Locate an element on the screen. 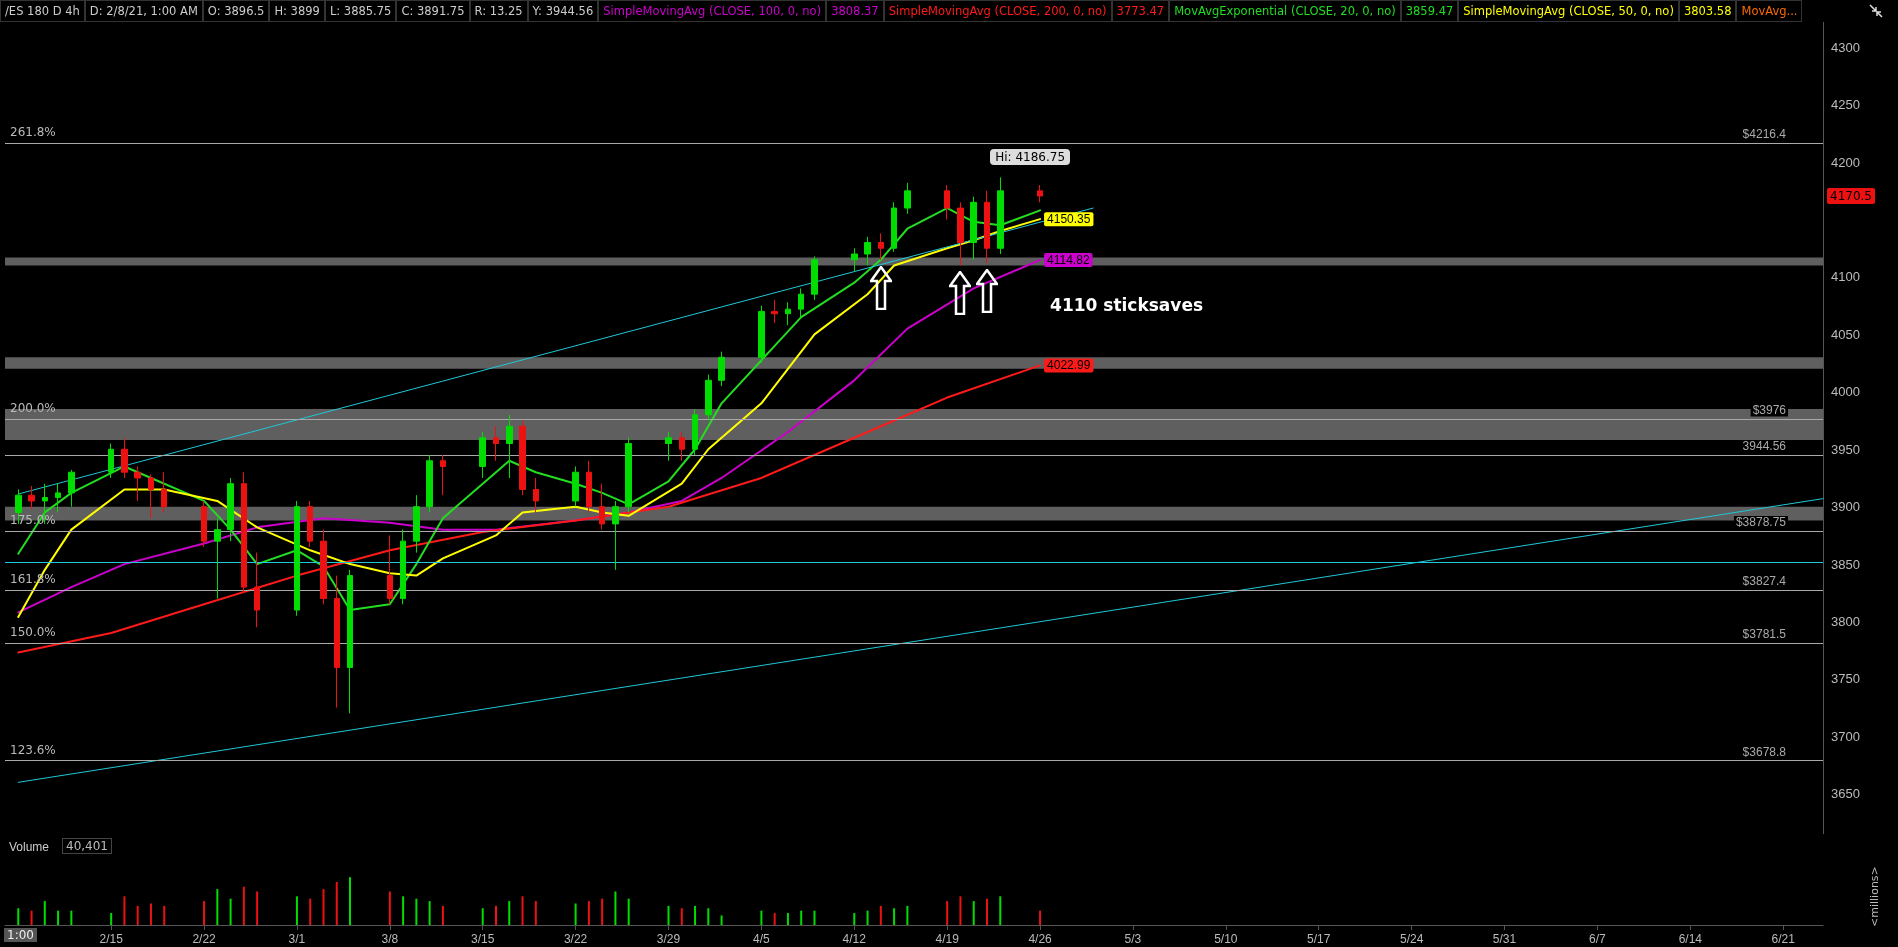 This screenshot has height=947, width=1898. x-tick-label: 5/31 is located at coordinates (1504, 939).